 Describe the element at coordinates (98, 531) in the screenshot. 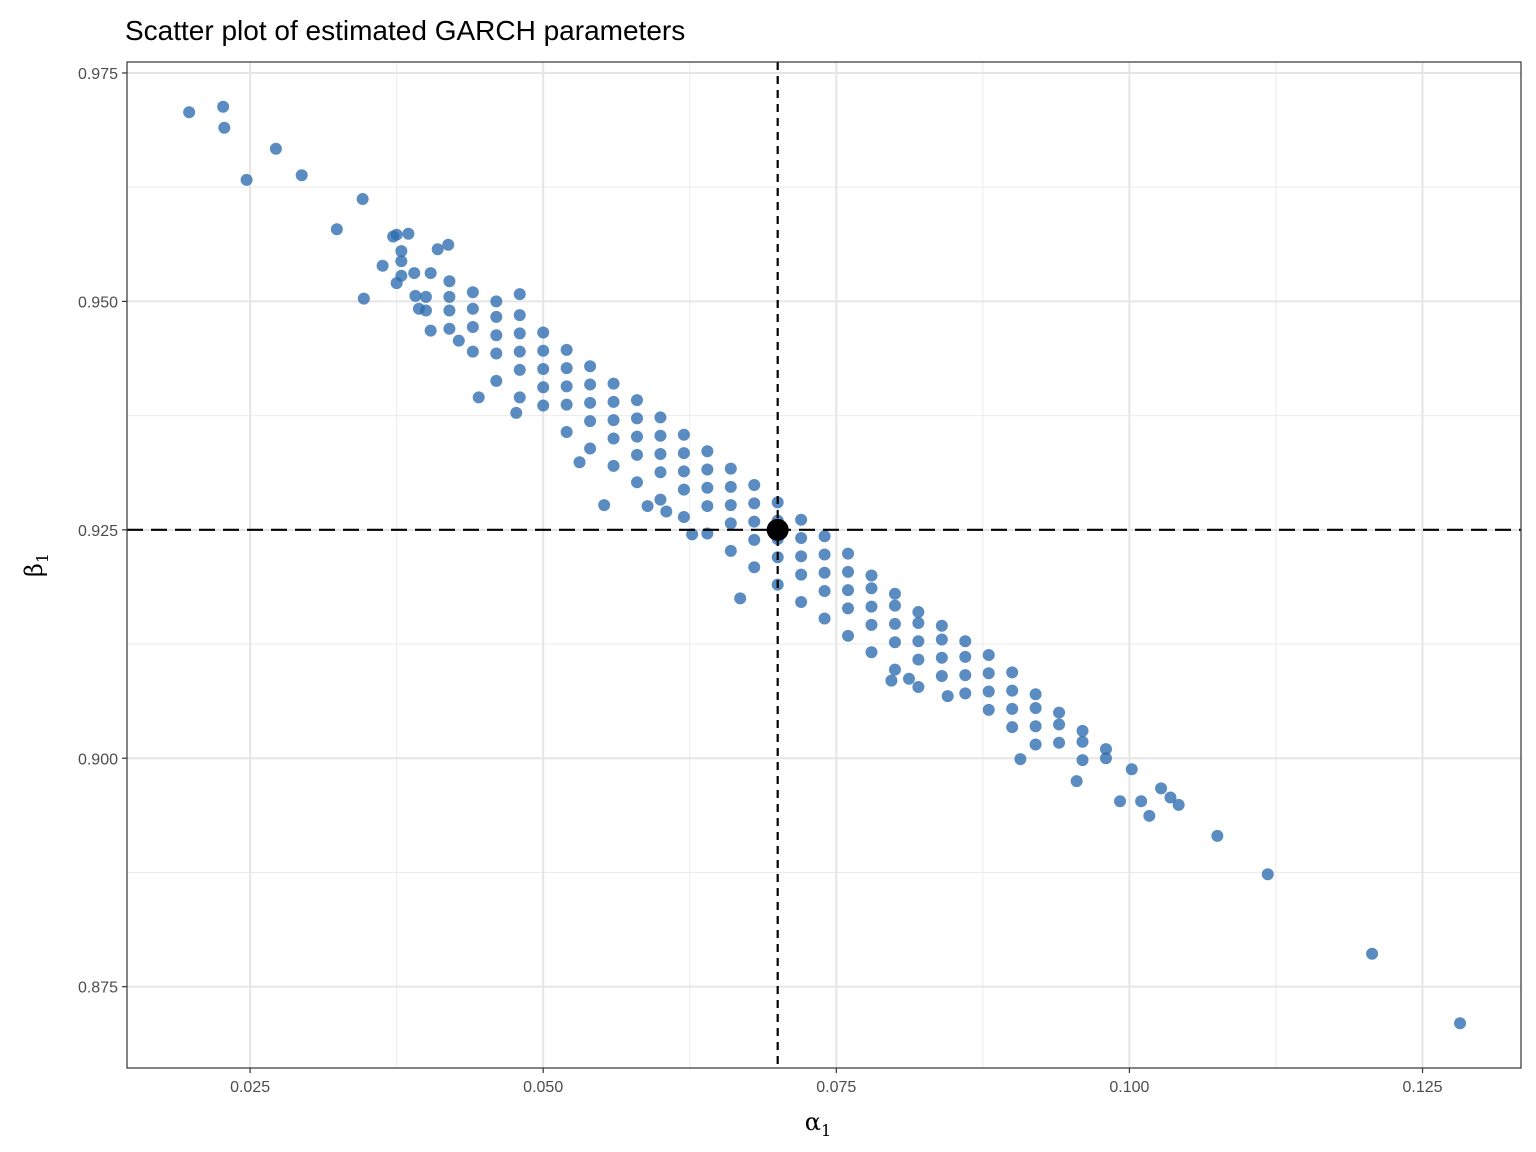

I see `y-tick-label: 0.925` at that location.